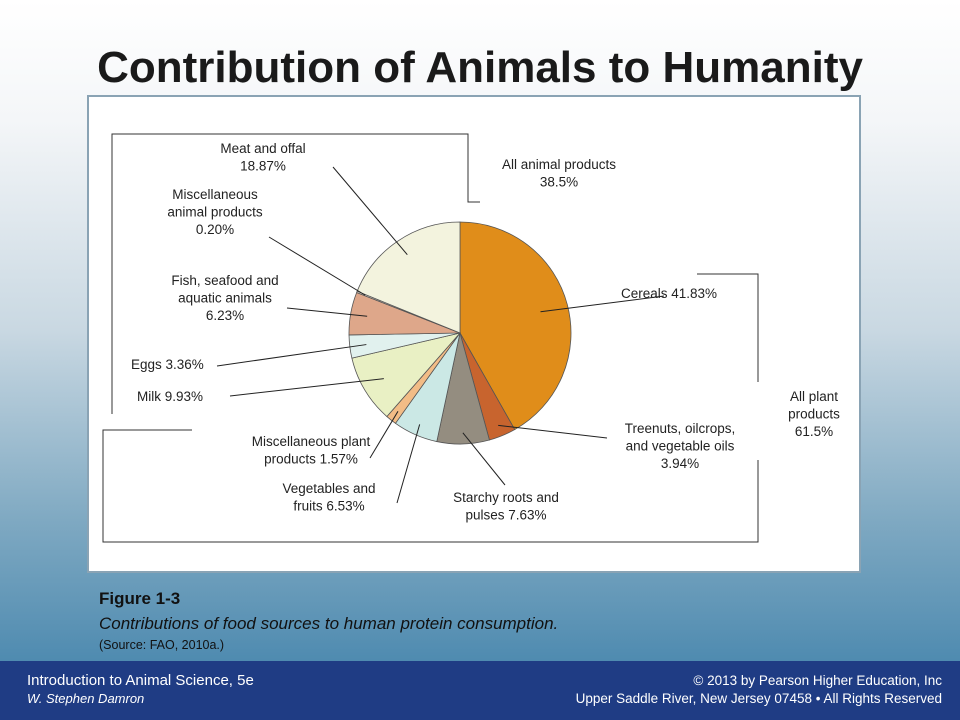  Describe the element at coordinates (167, 364) in the screenshot. I see `slice-label-6: Eggs 3.36%` at that location.